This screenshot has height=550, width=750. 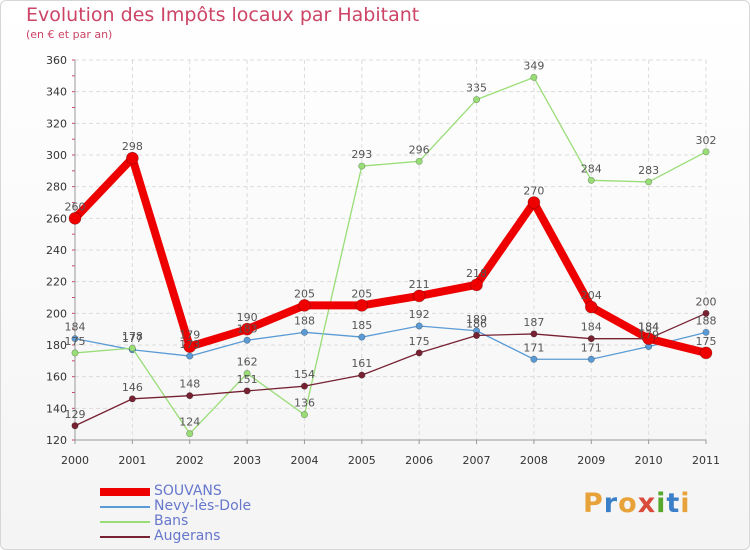 What do you see at coordinates (591, 295) in the screenshot?
I see `data-label: 204` at bounding box center [591, 295].